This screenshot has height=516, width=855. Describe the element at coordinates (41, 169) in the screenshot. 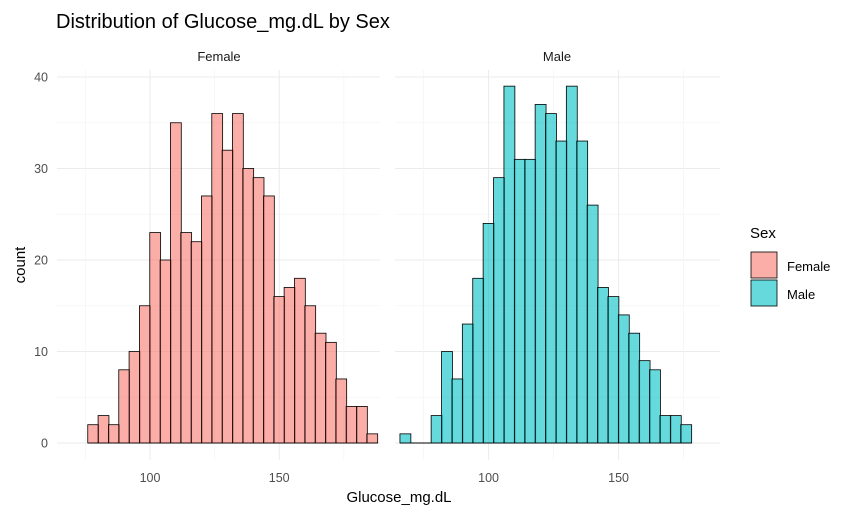

I see `y-tick-label: 30` at that location.